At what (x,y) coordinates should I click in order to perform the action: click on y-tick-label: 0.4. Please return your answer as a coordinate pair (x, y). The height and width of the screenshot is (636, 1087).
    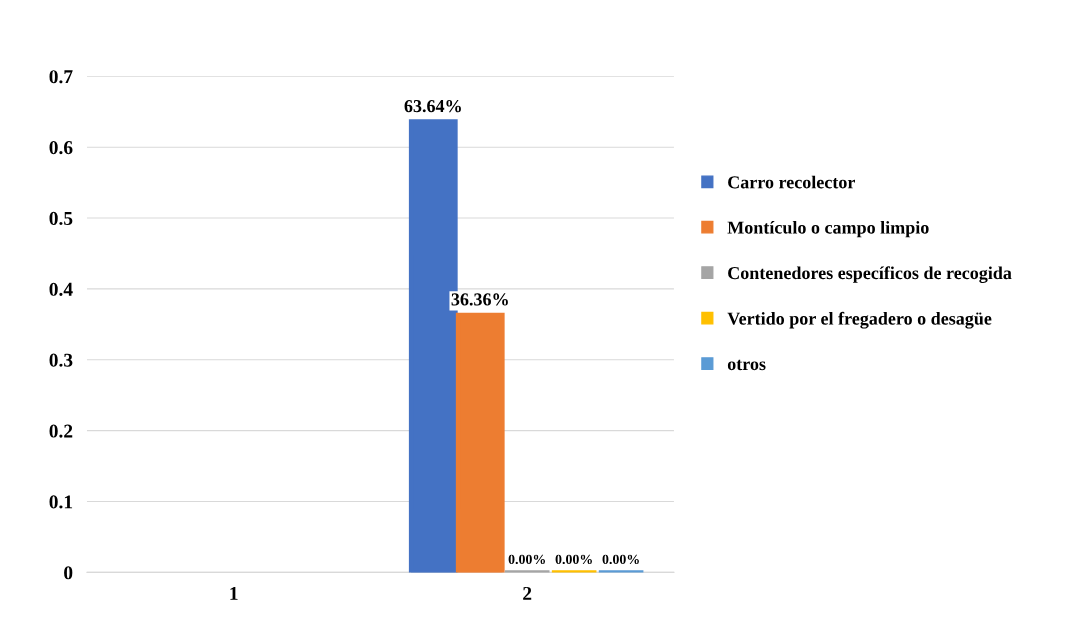
    Looking at the image, I should click on (61, 289).